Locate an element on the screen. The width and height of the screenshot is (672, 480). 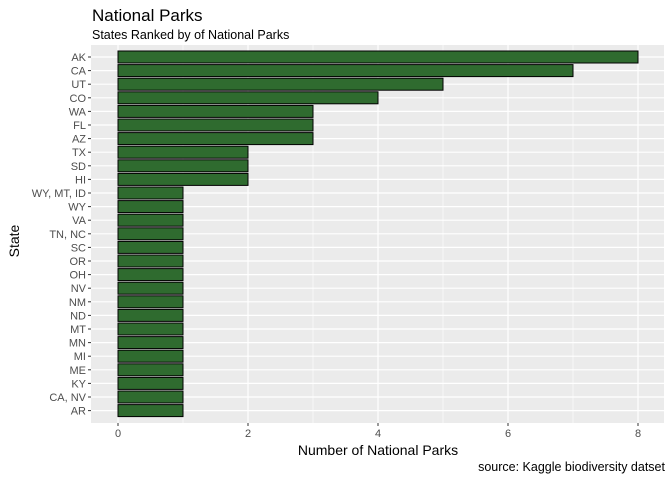
y-tick-label: MI is located at coordinates (80, 357).